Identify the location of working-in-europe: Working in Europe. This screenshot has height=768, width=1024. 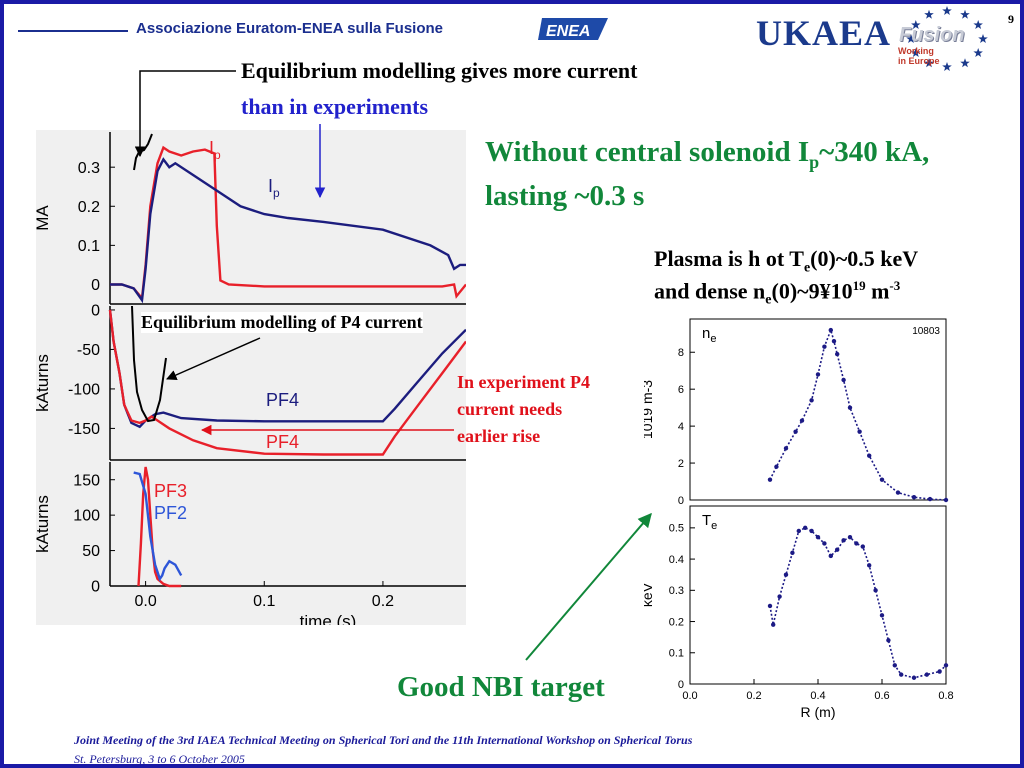
(919, 56).